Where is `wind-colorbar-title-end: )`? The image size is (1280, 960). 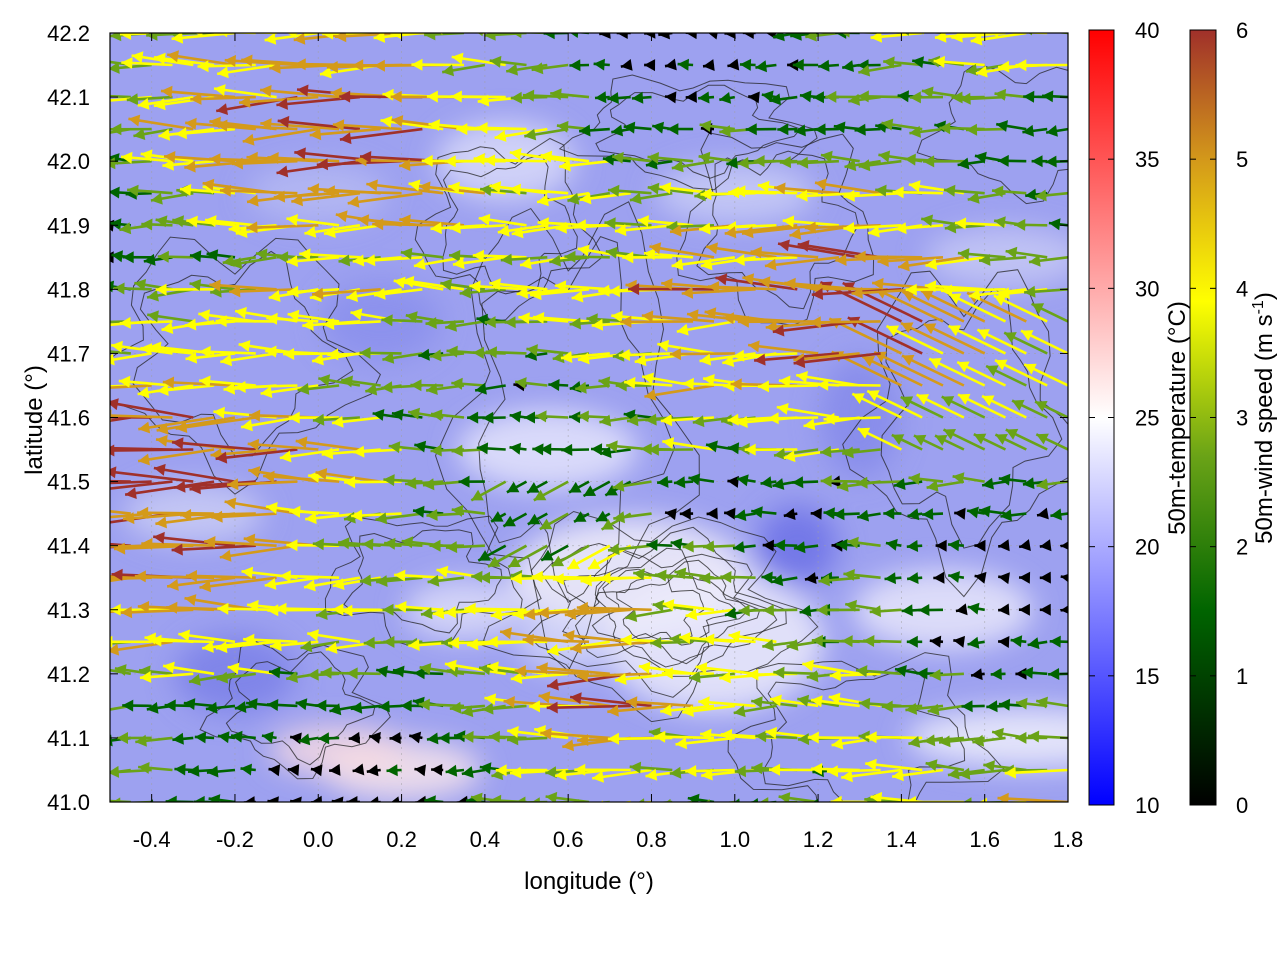 wind-colorbar-title-end: ) is located at coordinates (1264, 296).